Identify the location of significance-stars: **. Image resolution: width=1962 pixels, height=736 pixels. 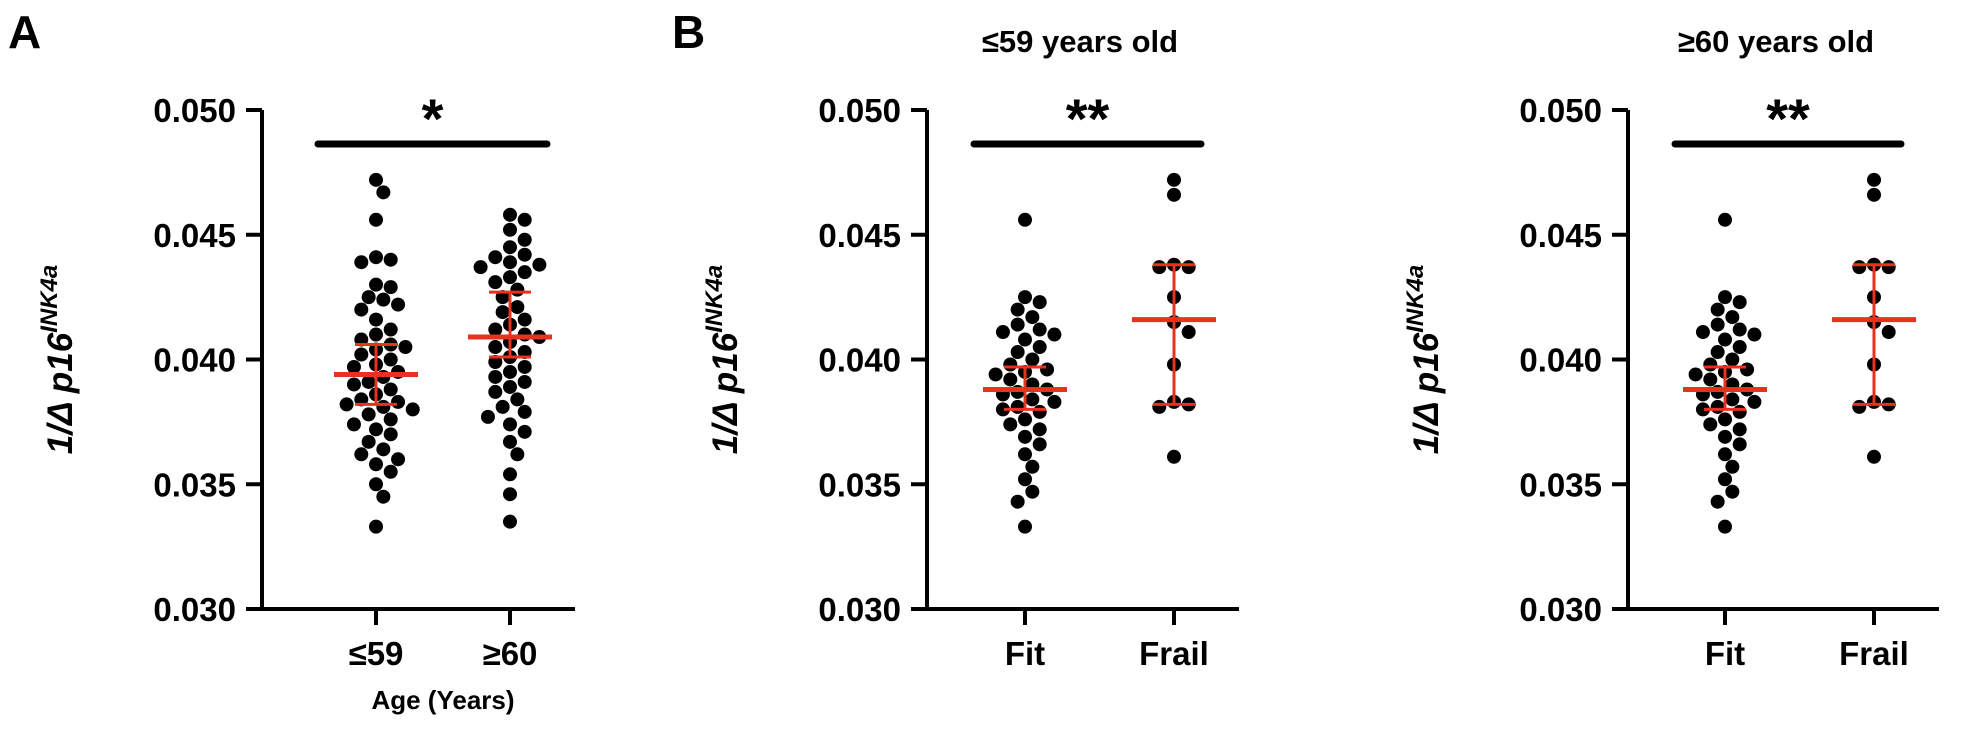
(1088, 118).